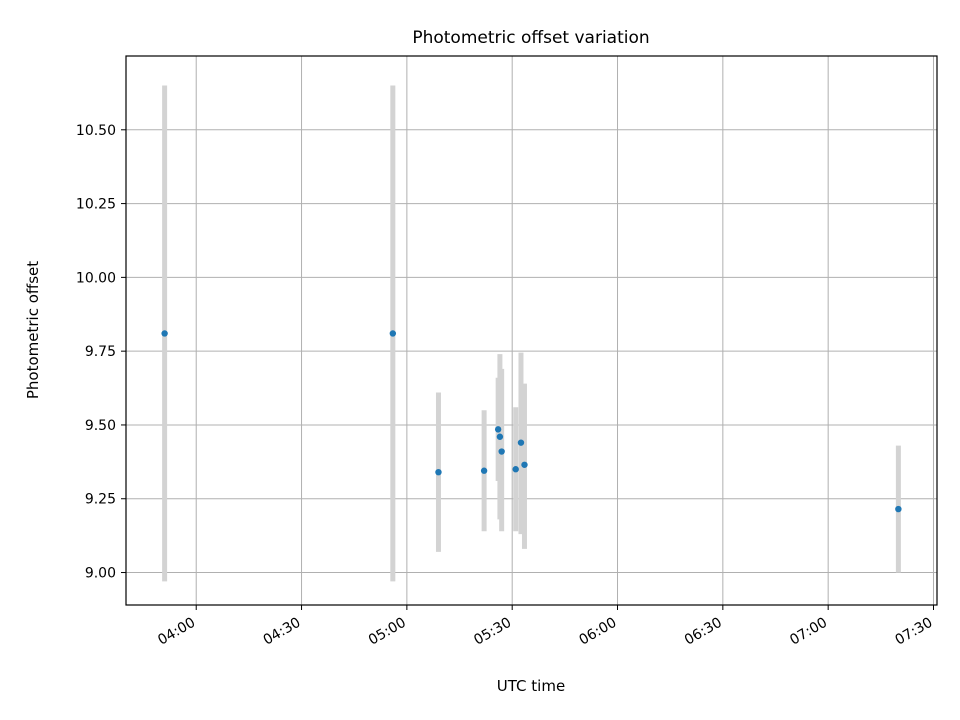 This screenshot has height=720, width=960. What do you see at coordinates (282, 632) in the screenshot?
I see `x-tick-label: 04:30` at bounding box center [282, 632].